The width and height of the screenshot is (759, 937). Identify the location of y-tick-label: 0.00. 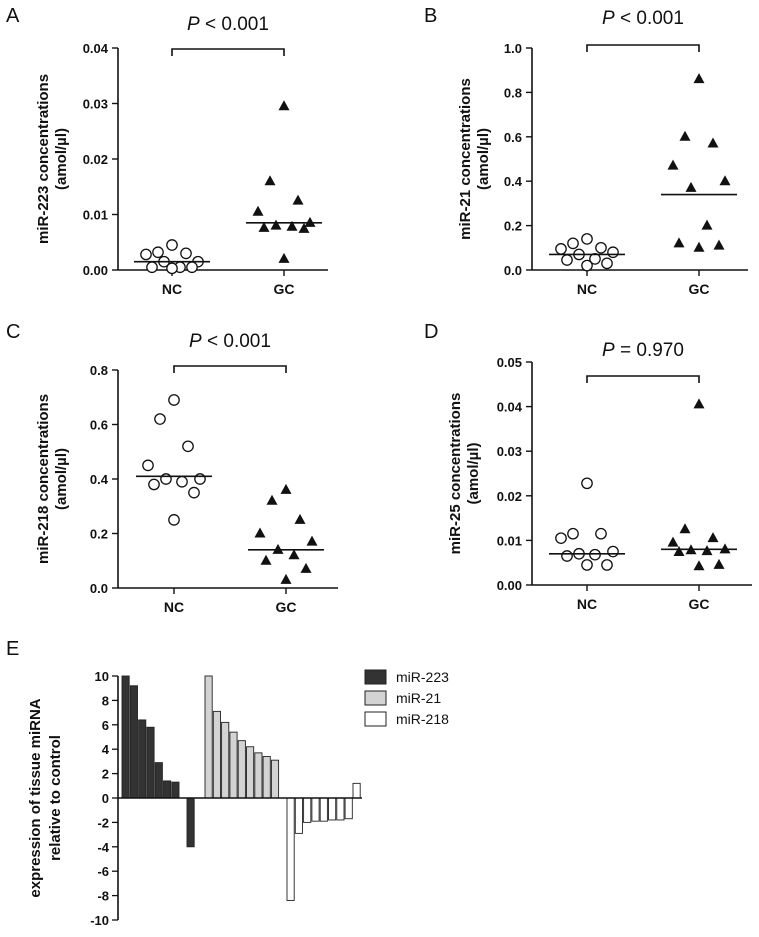
(509, 585).